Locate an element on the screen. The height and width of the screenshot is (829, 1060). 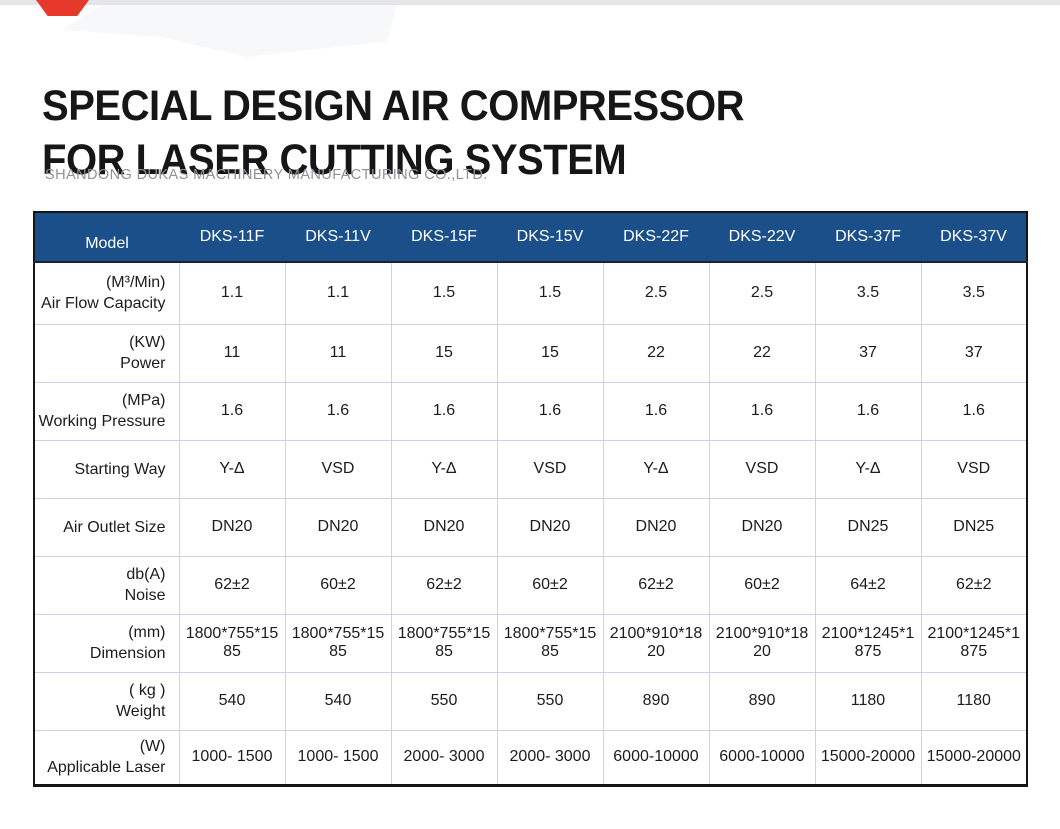
column-header-dks-15f: DKS-15F is located at coordinates (444, 237).